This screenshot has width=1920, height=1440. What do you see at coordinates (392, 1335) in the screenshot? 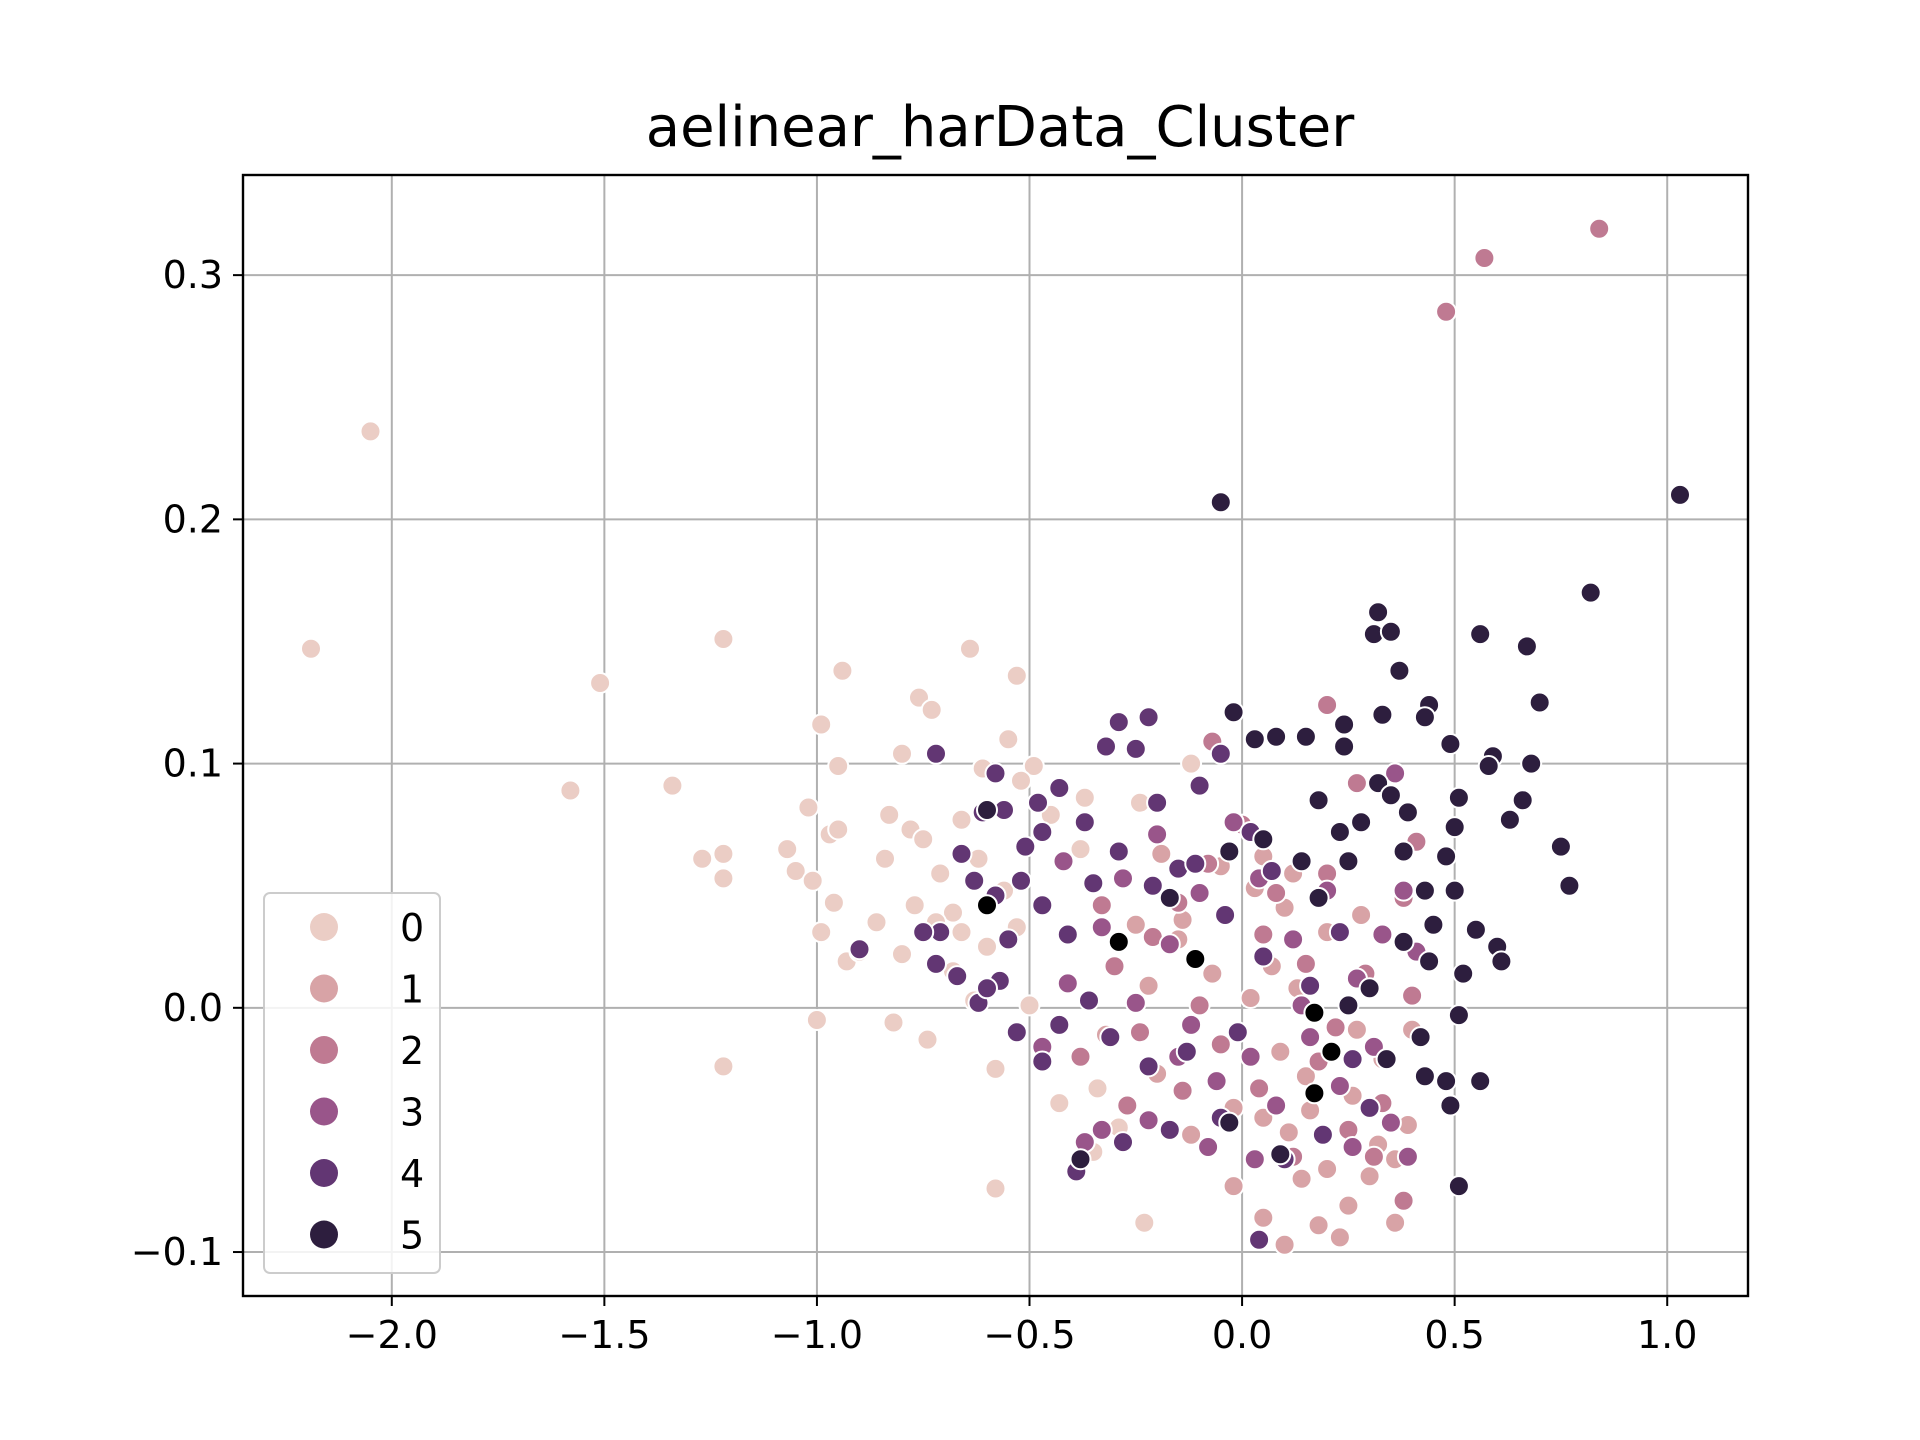
I see `x-tick-label: −2.0` at bounding box center [392, 1335].